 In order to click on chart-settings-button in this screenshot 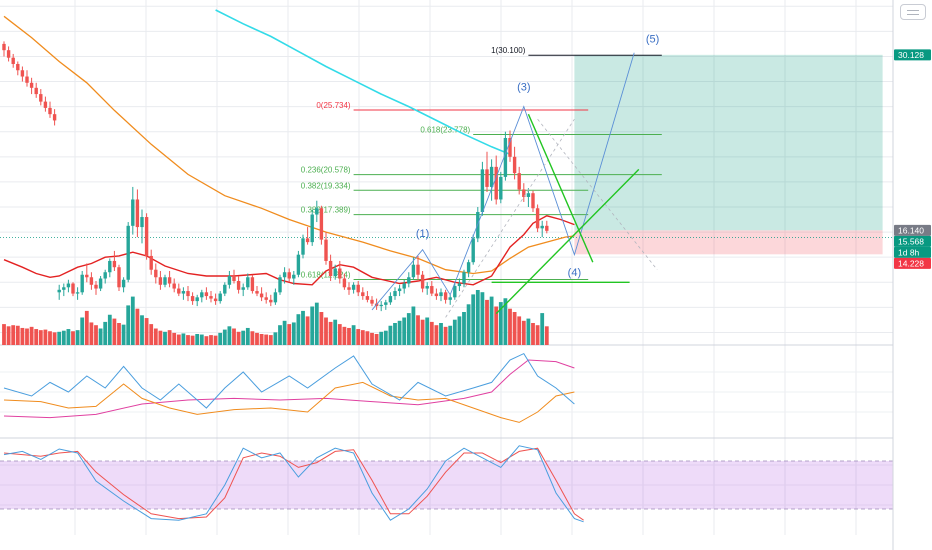, I will do `click(913, 12)`.